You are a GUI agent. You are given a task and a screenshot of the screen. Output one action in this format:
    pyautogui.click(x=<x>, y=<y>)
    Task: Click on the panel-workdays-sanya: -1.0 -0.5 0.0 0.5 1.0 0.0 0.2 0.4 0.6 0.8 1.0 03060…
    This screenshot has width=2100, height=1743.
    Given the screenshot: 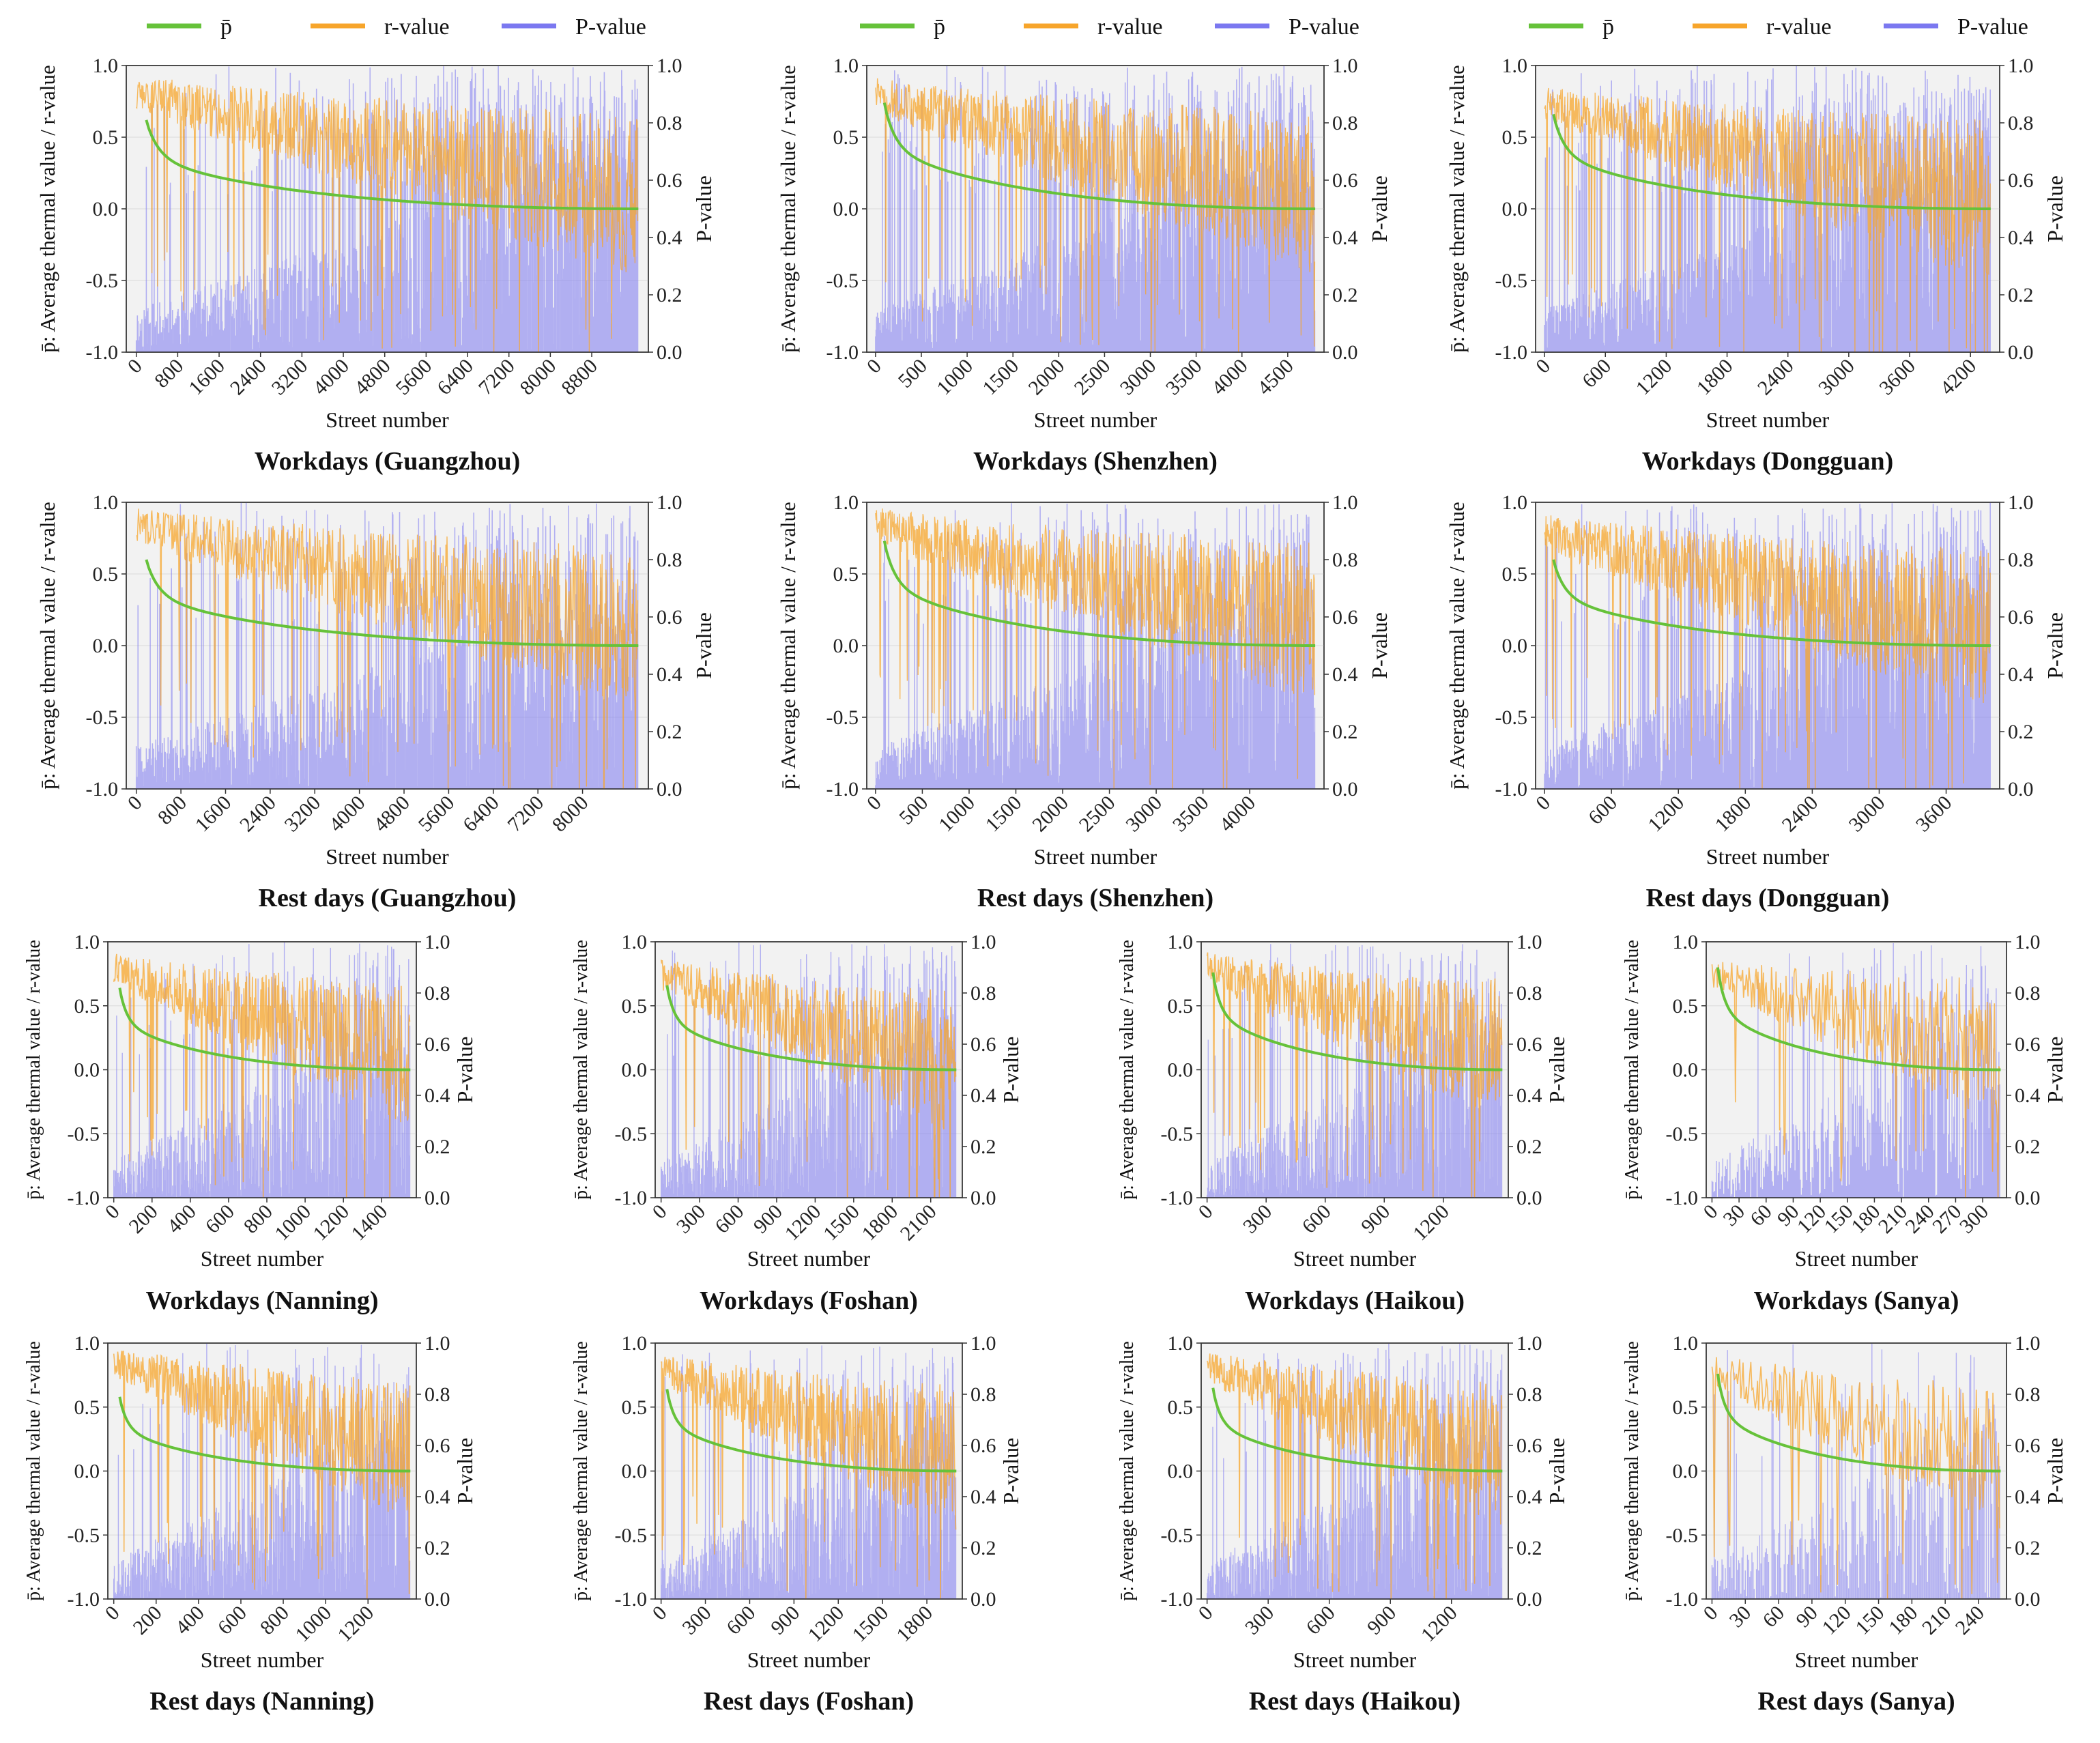 What is the action you would take?
    pyautogui.click(x=1844, y=1123)
    